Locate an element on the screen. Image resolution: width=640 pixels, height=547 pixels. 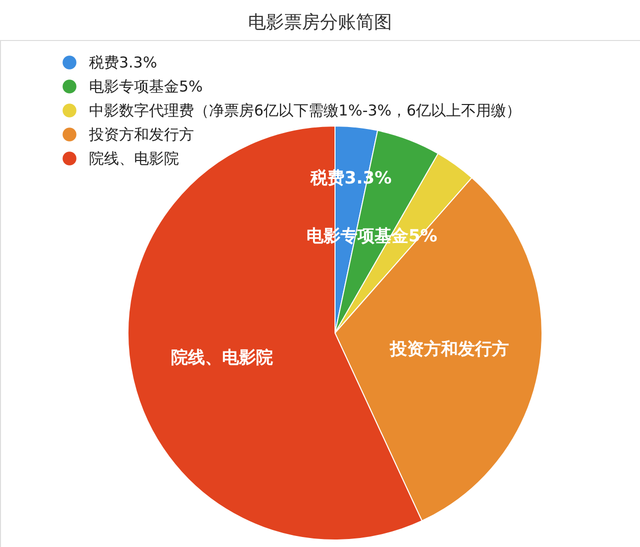
legend-label: 电影专项基金5% is located at coordinates (146, 87).